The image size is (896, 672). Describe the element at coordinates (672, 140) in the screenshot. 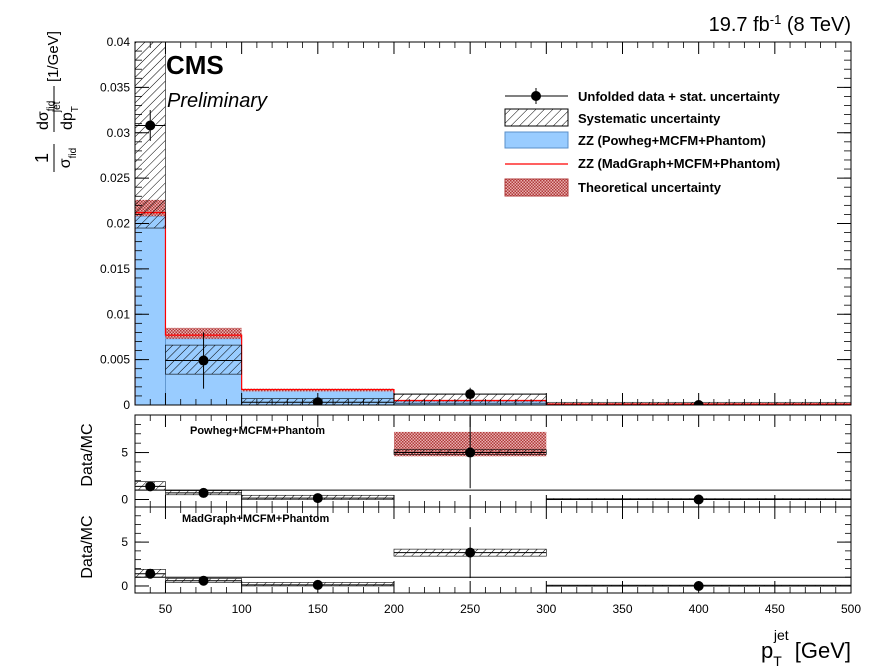

I see `legend-label-powheg: ZZ (Powheg+MCFM+Phantom)` at that location.